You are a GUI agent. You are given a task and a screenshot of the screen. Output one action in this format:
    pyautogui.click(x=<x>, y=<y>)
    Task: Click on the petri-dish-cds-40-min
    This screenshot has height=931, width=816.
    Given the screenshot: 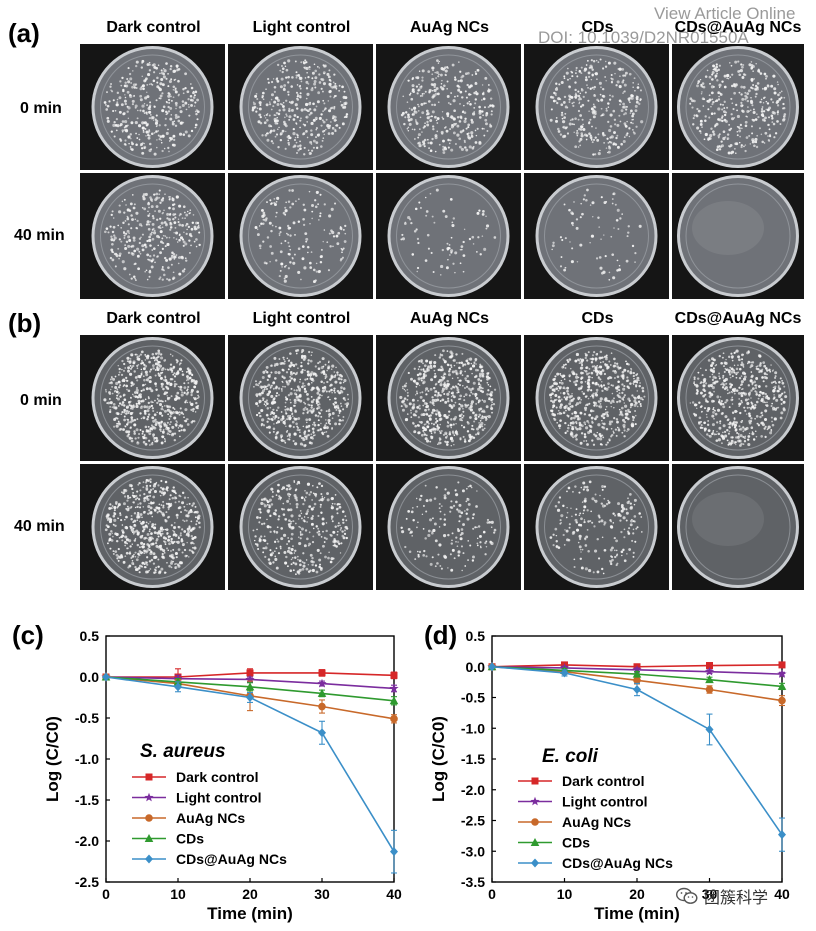 What is the action you would take?
    pyautogui.click(x=596, y=527)
    